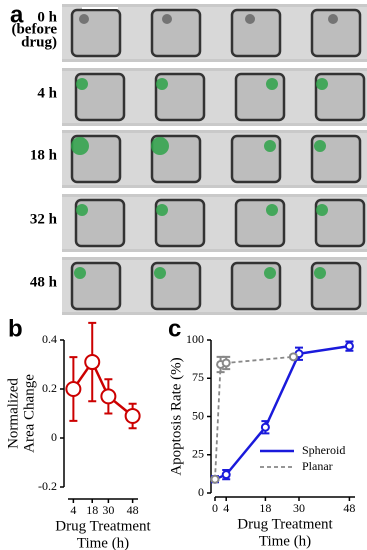  Describe the element at coordinates (39, 42) in the screenshot. I see `row-sublabel: drug)` at that location.